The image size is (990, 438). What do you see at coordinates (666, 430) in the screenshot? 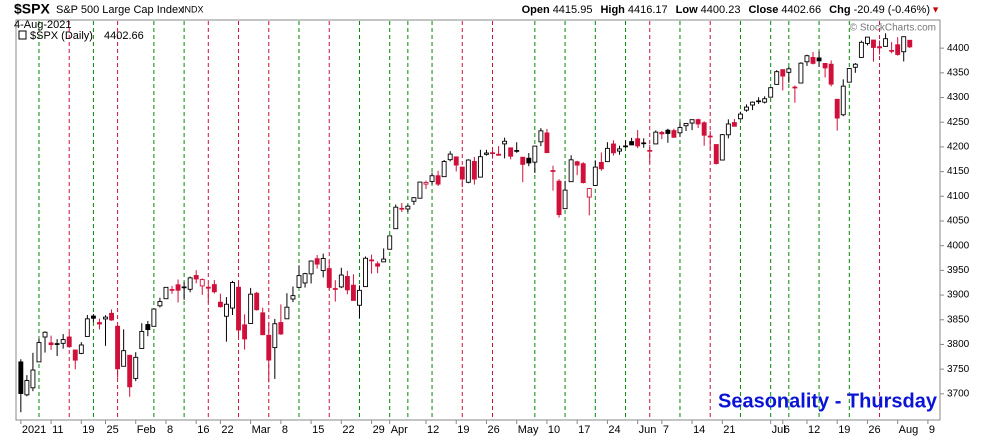
I see `x-tick-label: 7` at bounding box center [666, 430].